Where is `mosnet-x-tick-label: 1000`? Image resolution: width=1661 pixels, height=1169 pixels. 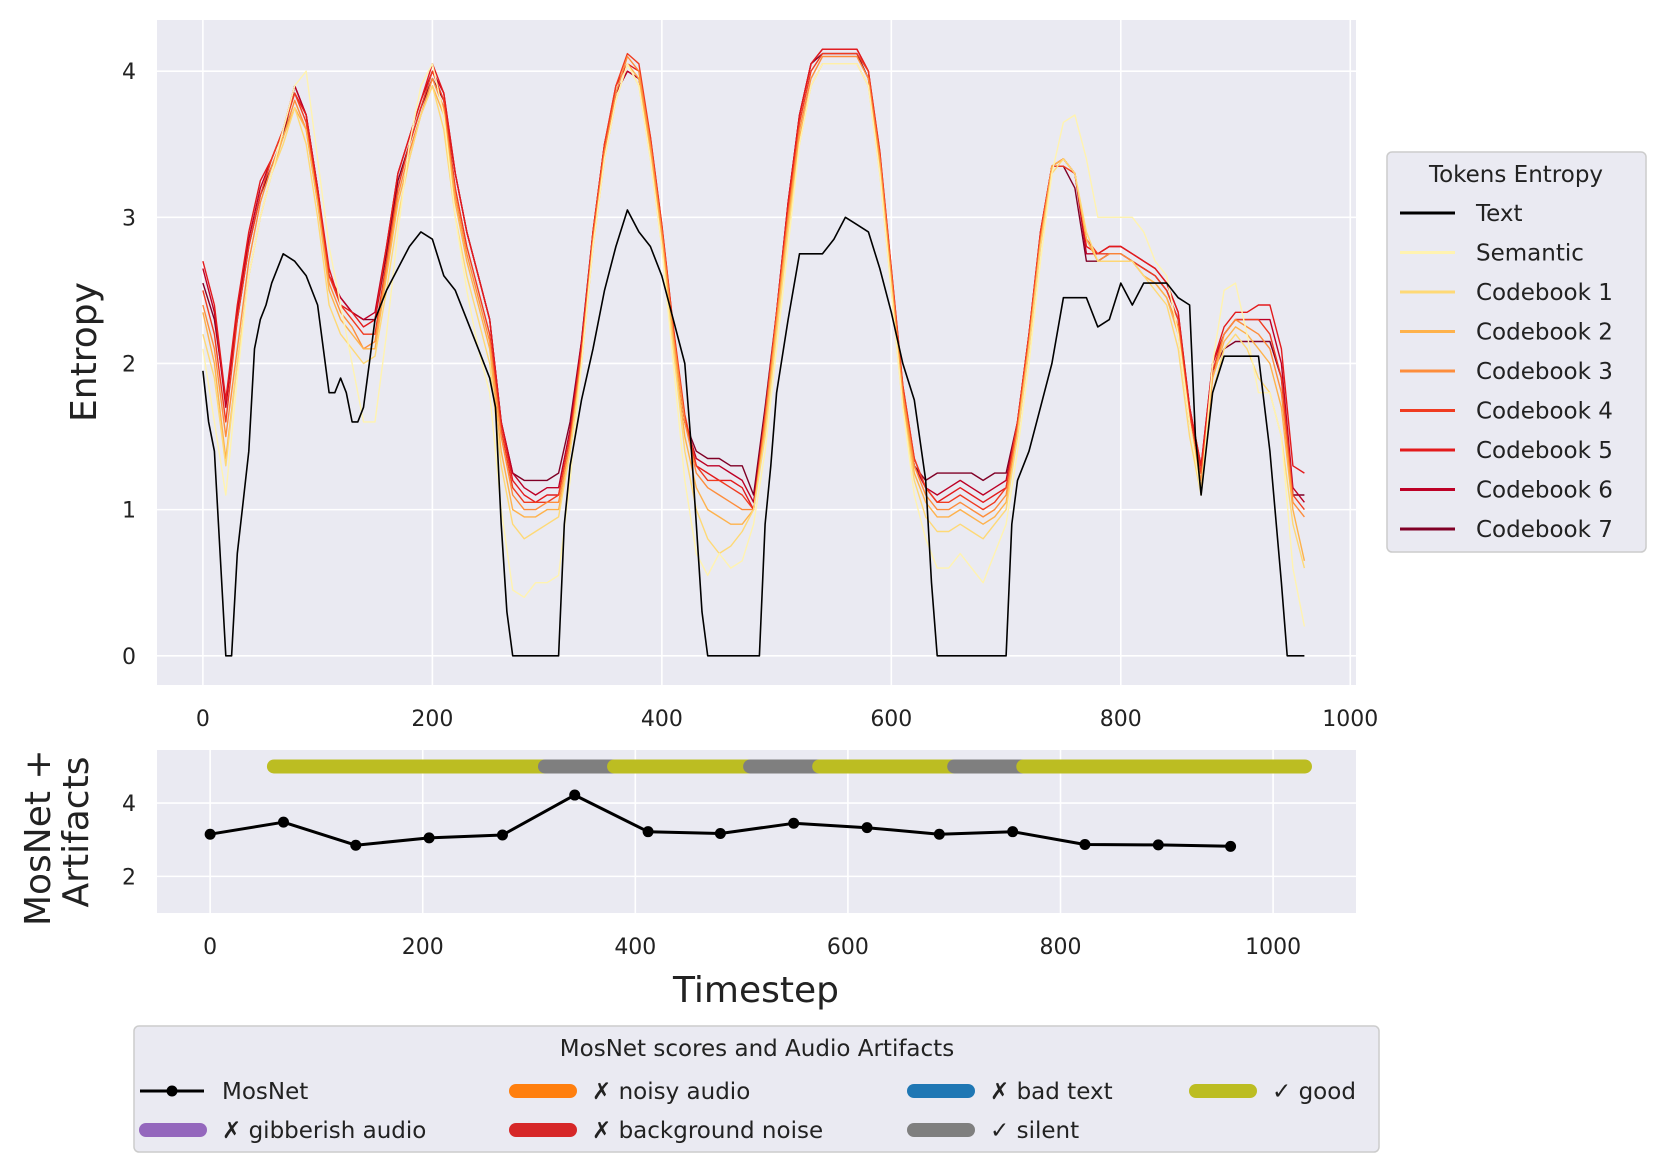
mosnet-x-tick-label: 1000 is located at coordinates (1273, 947).